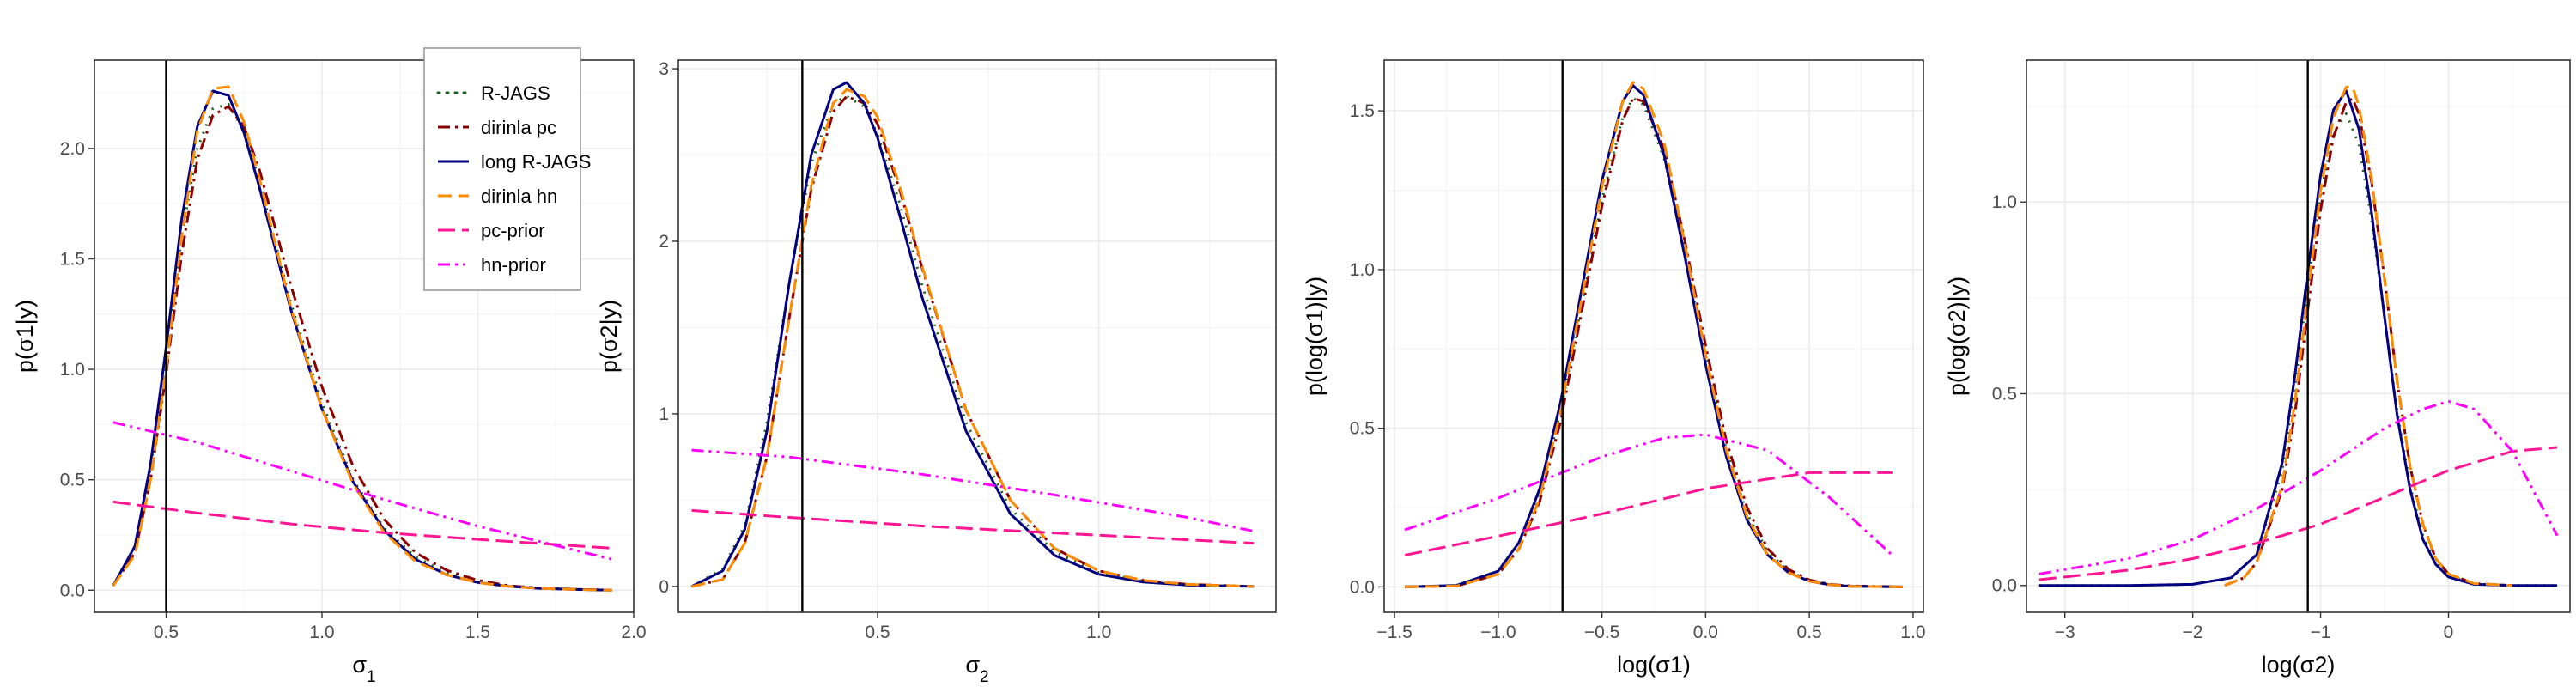  What do you see at coordinates (513, 230) in the screenshot?
I see `legend-label: pc-prior` at bounding box center [513, 230].